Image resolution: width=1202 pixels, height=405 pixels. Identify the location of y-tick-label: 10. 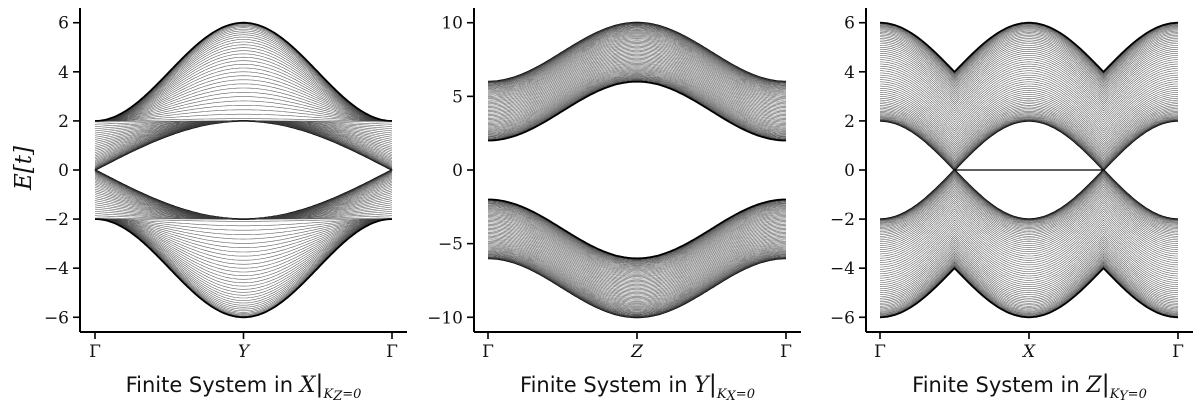
(452, 24).